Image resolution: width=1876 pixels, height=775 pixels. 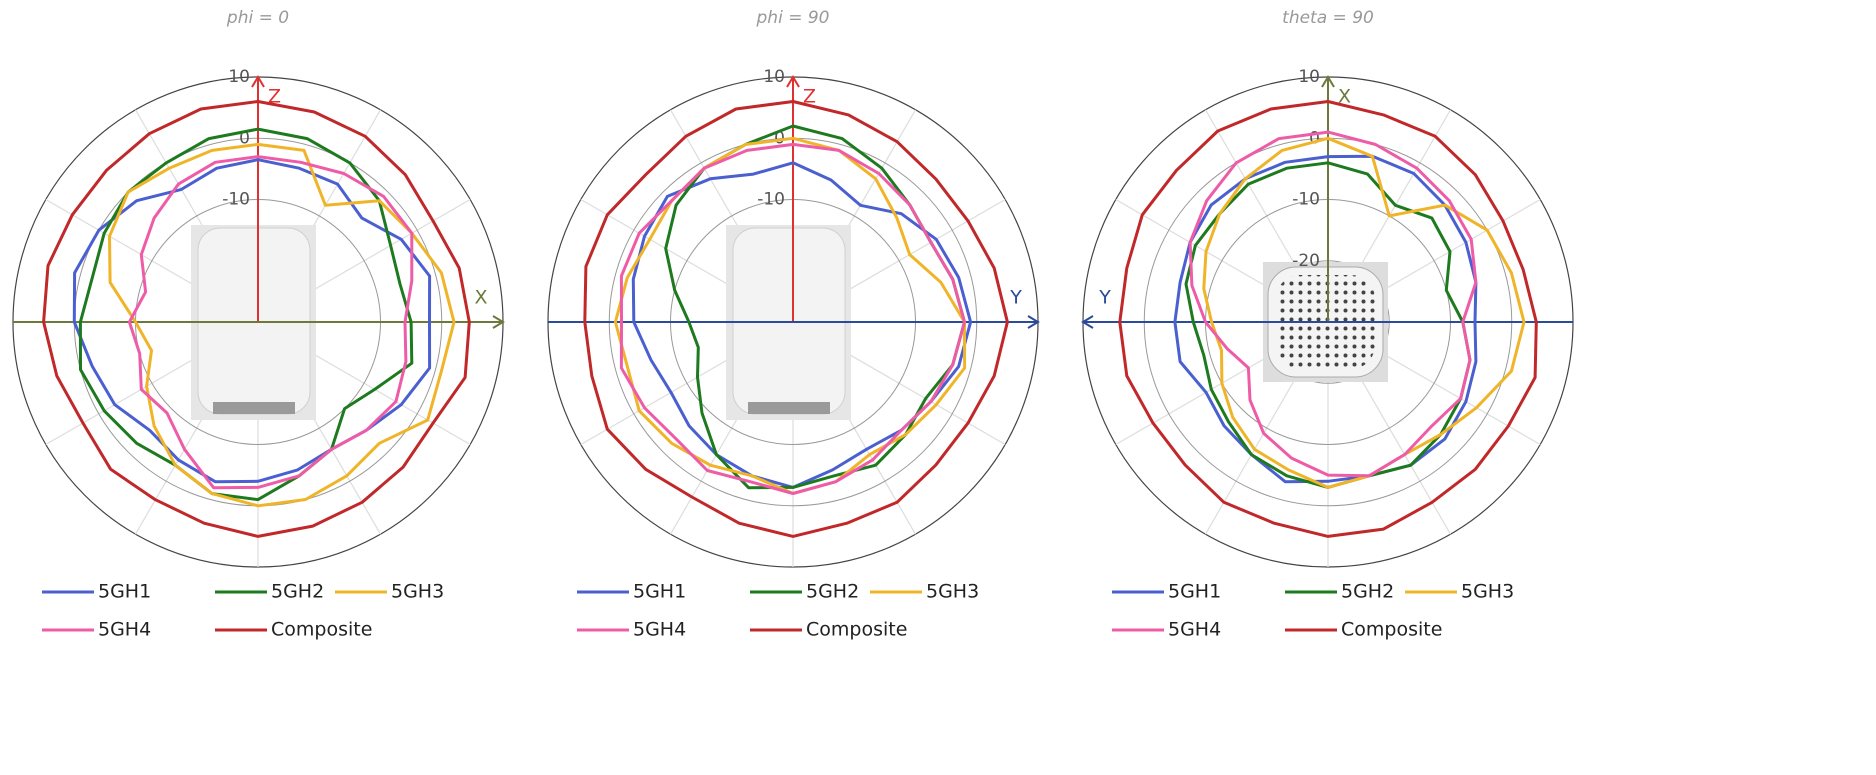 What do you see at coordinates (1328, 18) in the screenshot?
I see `chart-title: theta = 90` at bounding box center [1328, 18].